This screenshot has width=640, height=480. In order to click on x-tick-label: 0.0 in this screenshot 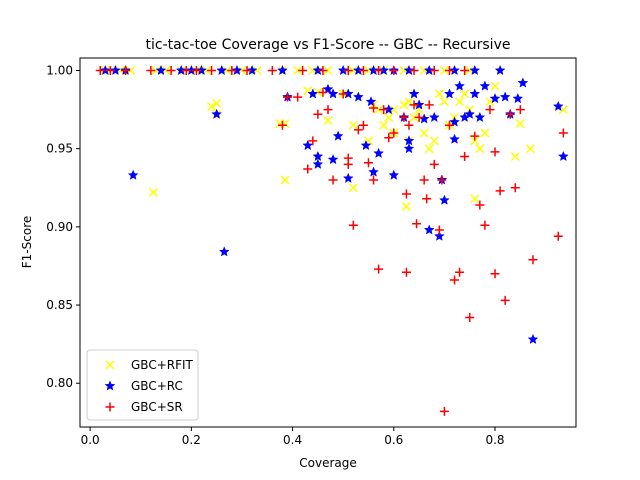, I will do `click(90, 440)`.